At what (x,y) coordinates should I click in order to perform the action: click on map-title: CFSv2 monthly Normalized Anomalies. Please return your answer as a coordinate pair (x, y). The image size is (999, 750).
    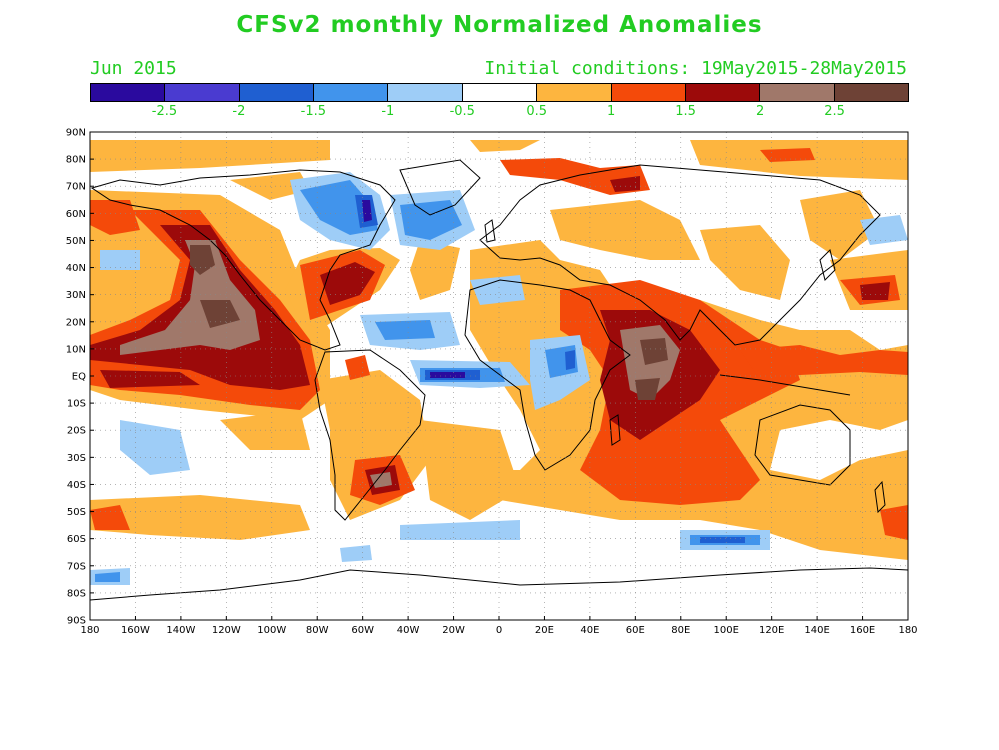
    Looking at the image, I should click on (499, 25).